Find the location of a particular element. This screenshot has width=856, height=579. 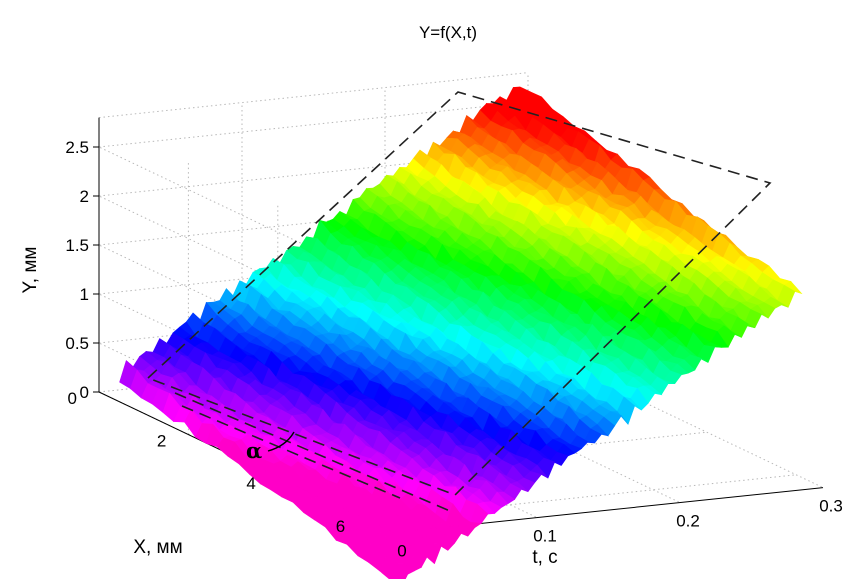

x-axis-label: X, мм is located at coordinates (157, 547).